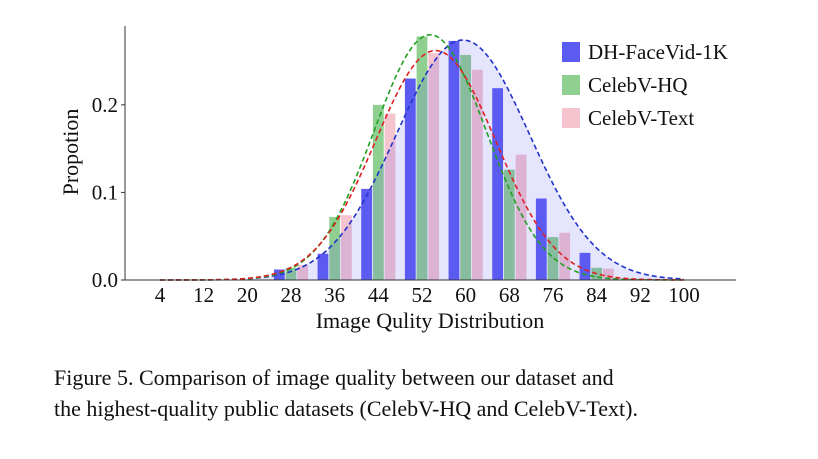 The width and height of the screenshot is (818, 459). I want to click on x-tick-label: 84, so click(597, 295).